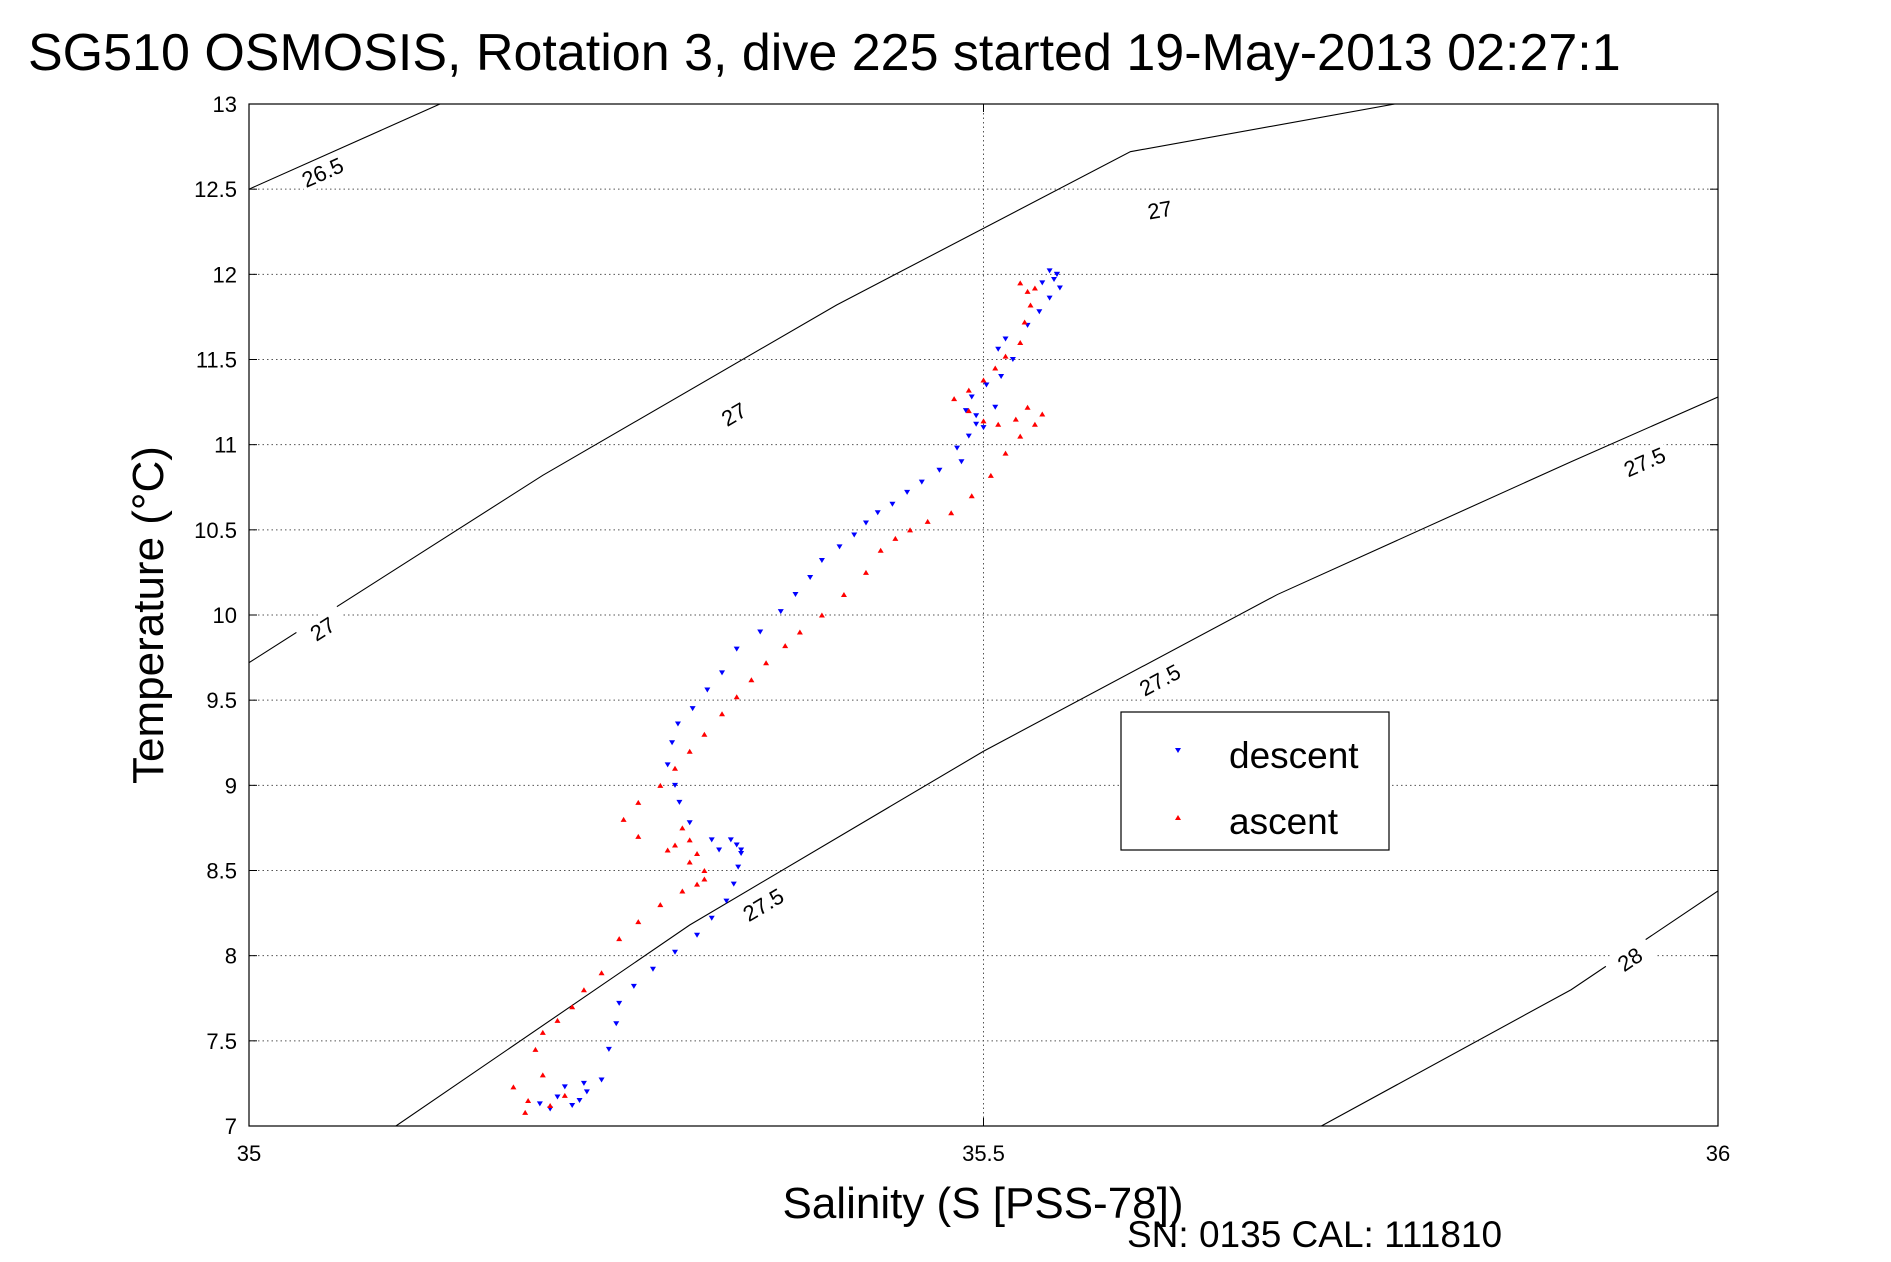 The height and width of the screenshot is (1262, 1891). Describe the element at coordinates (225, 445) in the screenshot. I see `y-tick-label: 11` at that location.